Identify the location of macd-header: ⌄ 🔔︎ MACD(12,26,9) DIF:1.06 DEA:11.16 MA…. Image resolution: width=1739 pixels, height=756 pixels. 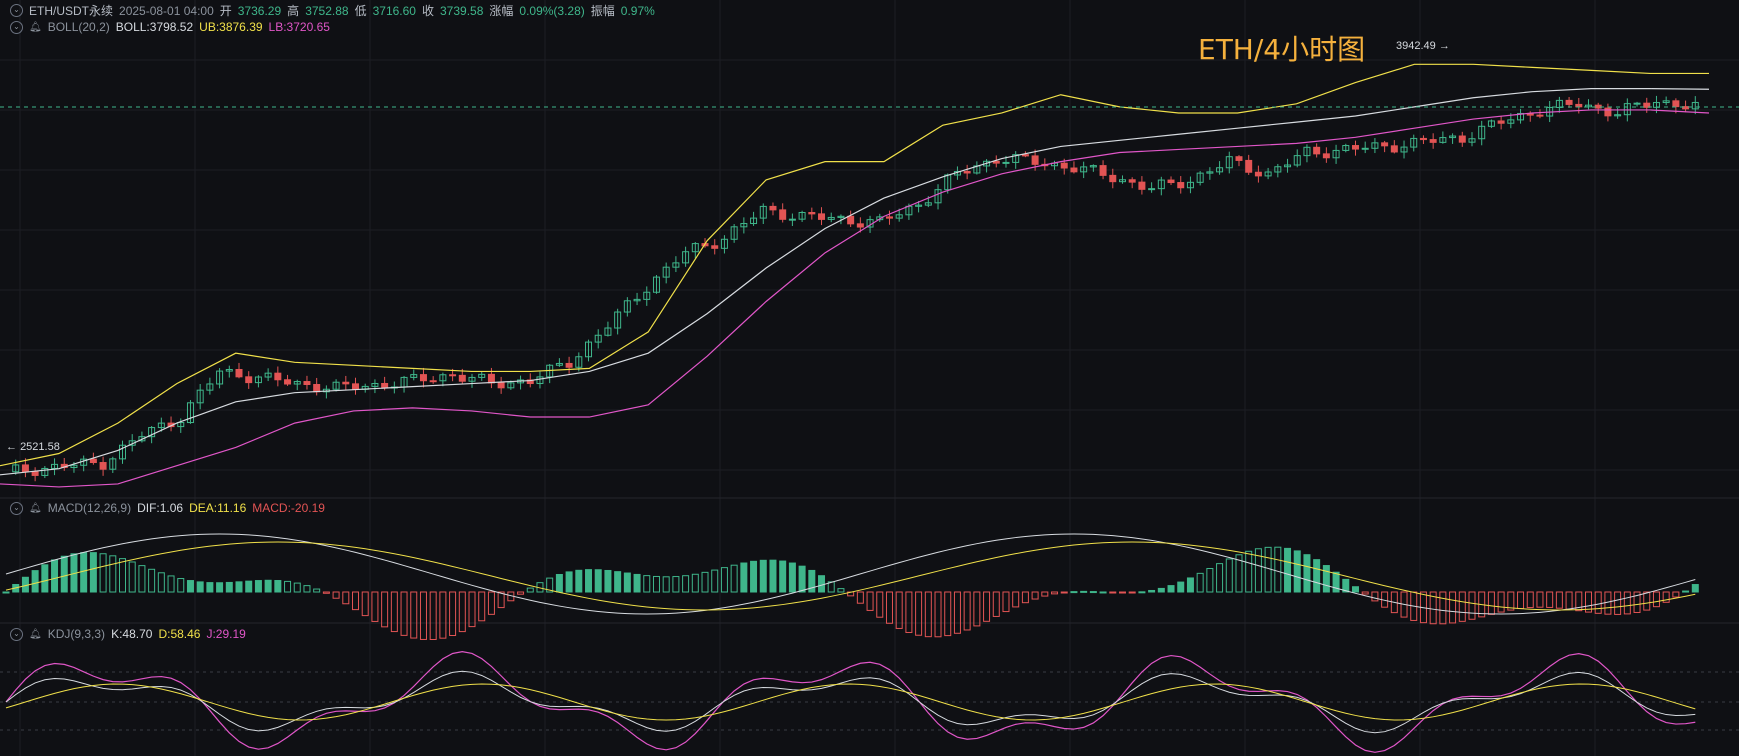
(167, 508).